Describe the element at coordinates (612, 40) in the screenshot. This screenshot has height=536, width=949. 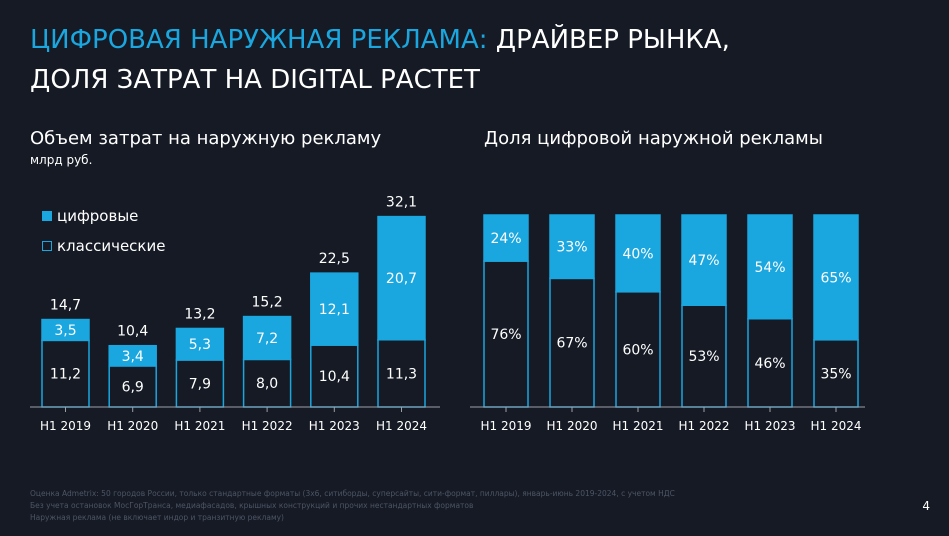
I see `title-rest: ДРАЙВЕР РЫНКА,` at that location.